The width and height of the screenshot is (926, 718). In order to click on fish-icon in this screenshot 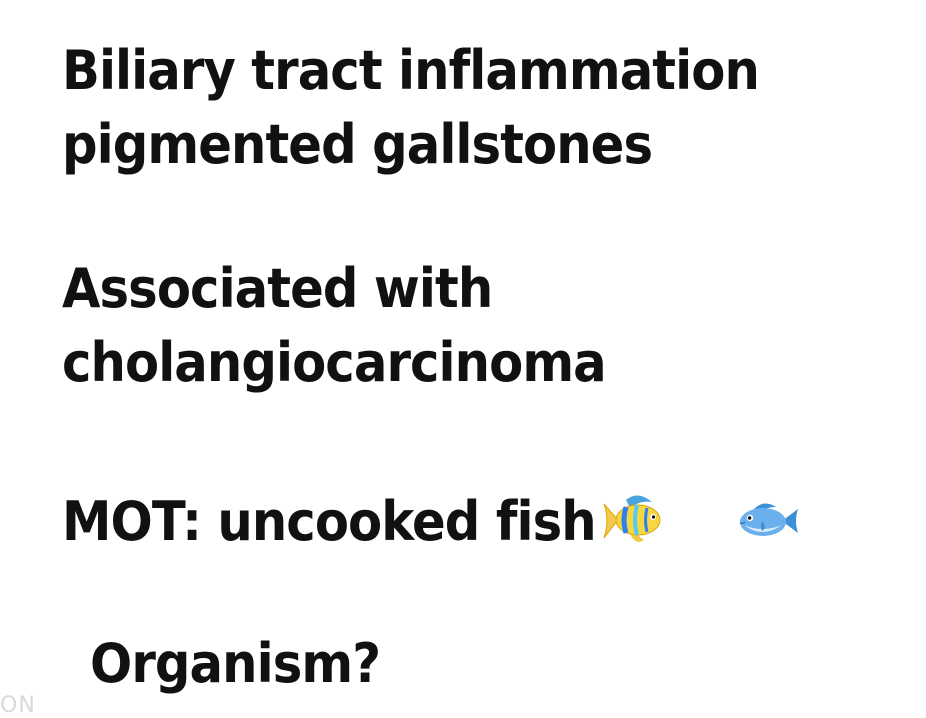, I will do `click(768, 519)`.